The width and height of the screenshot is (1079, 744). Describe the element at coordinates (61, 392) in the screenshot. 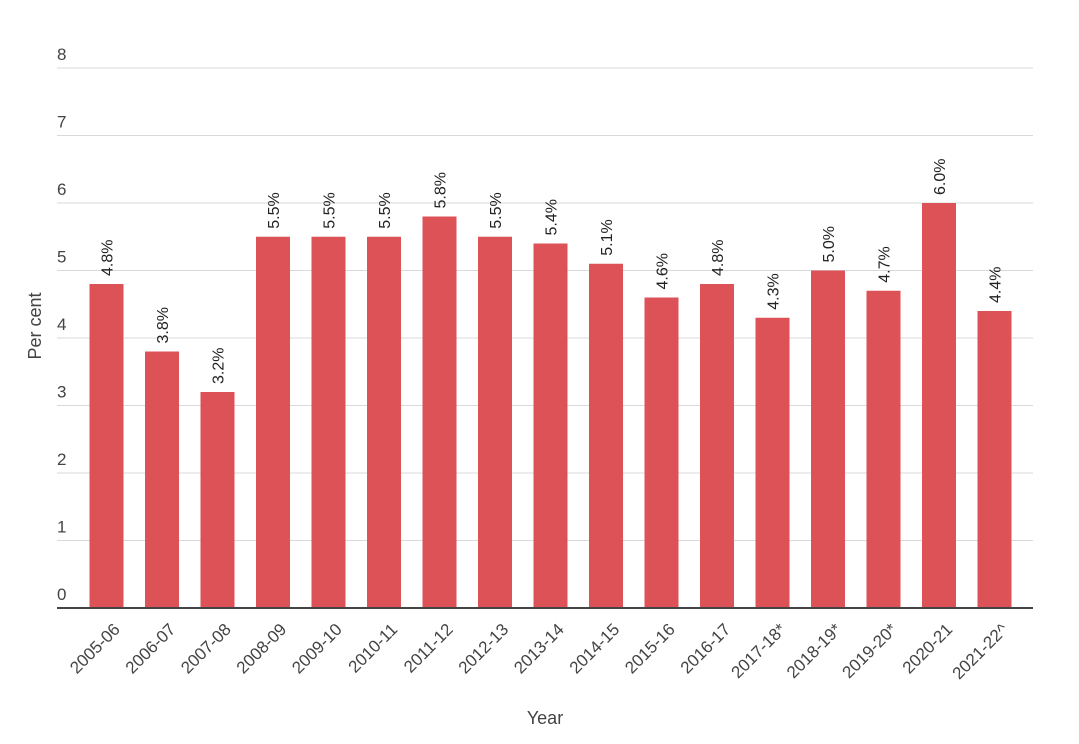

I see `y-tick-label: 3` at that location.